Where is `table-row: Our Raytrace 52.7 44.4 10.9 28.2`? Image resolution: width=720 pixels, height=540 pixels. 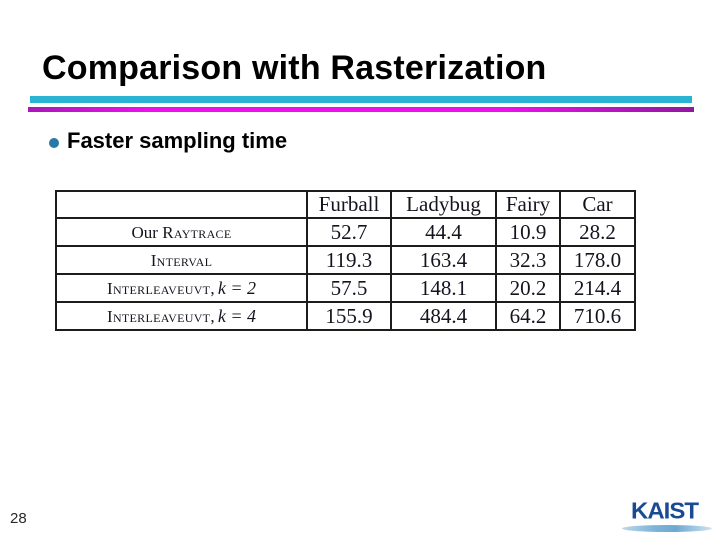
table-row: Our Raytrace 52.7 44.4 10.9 28.2 is located at coordinates (345, 232).